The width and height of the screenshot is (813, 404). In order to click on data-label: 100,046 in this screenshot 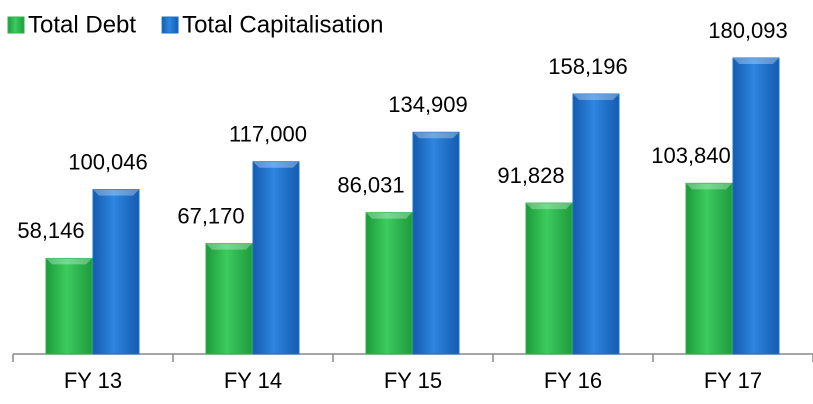, I will do `click(108, 161)`.